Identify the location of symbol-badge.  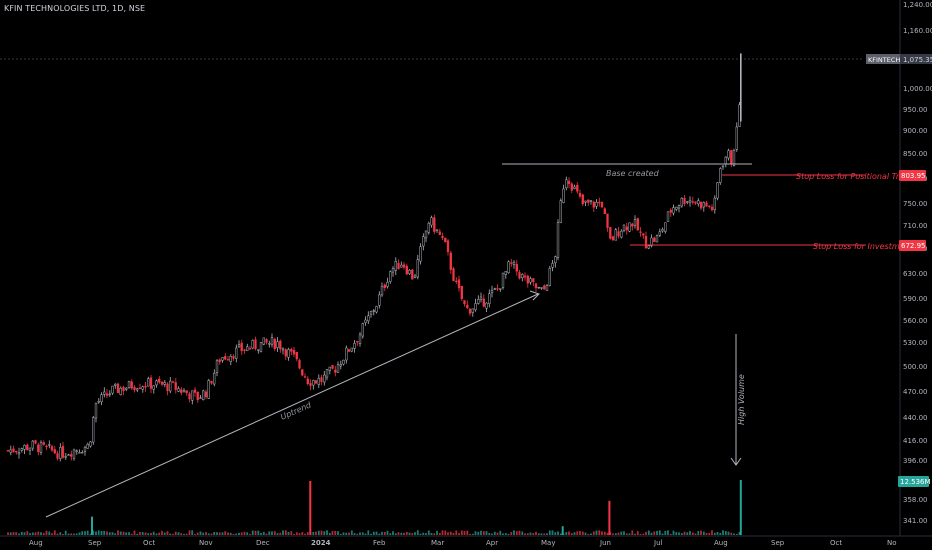
(883, 59).